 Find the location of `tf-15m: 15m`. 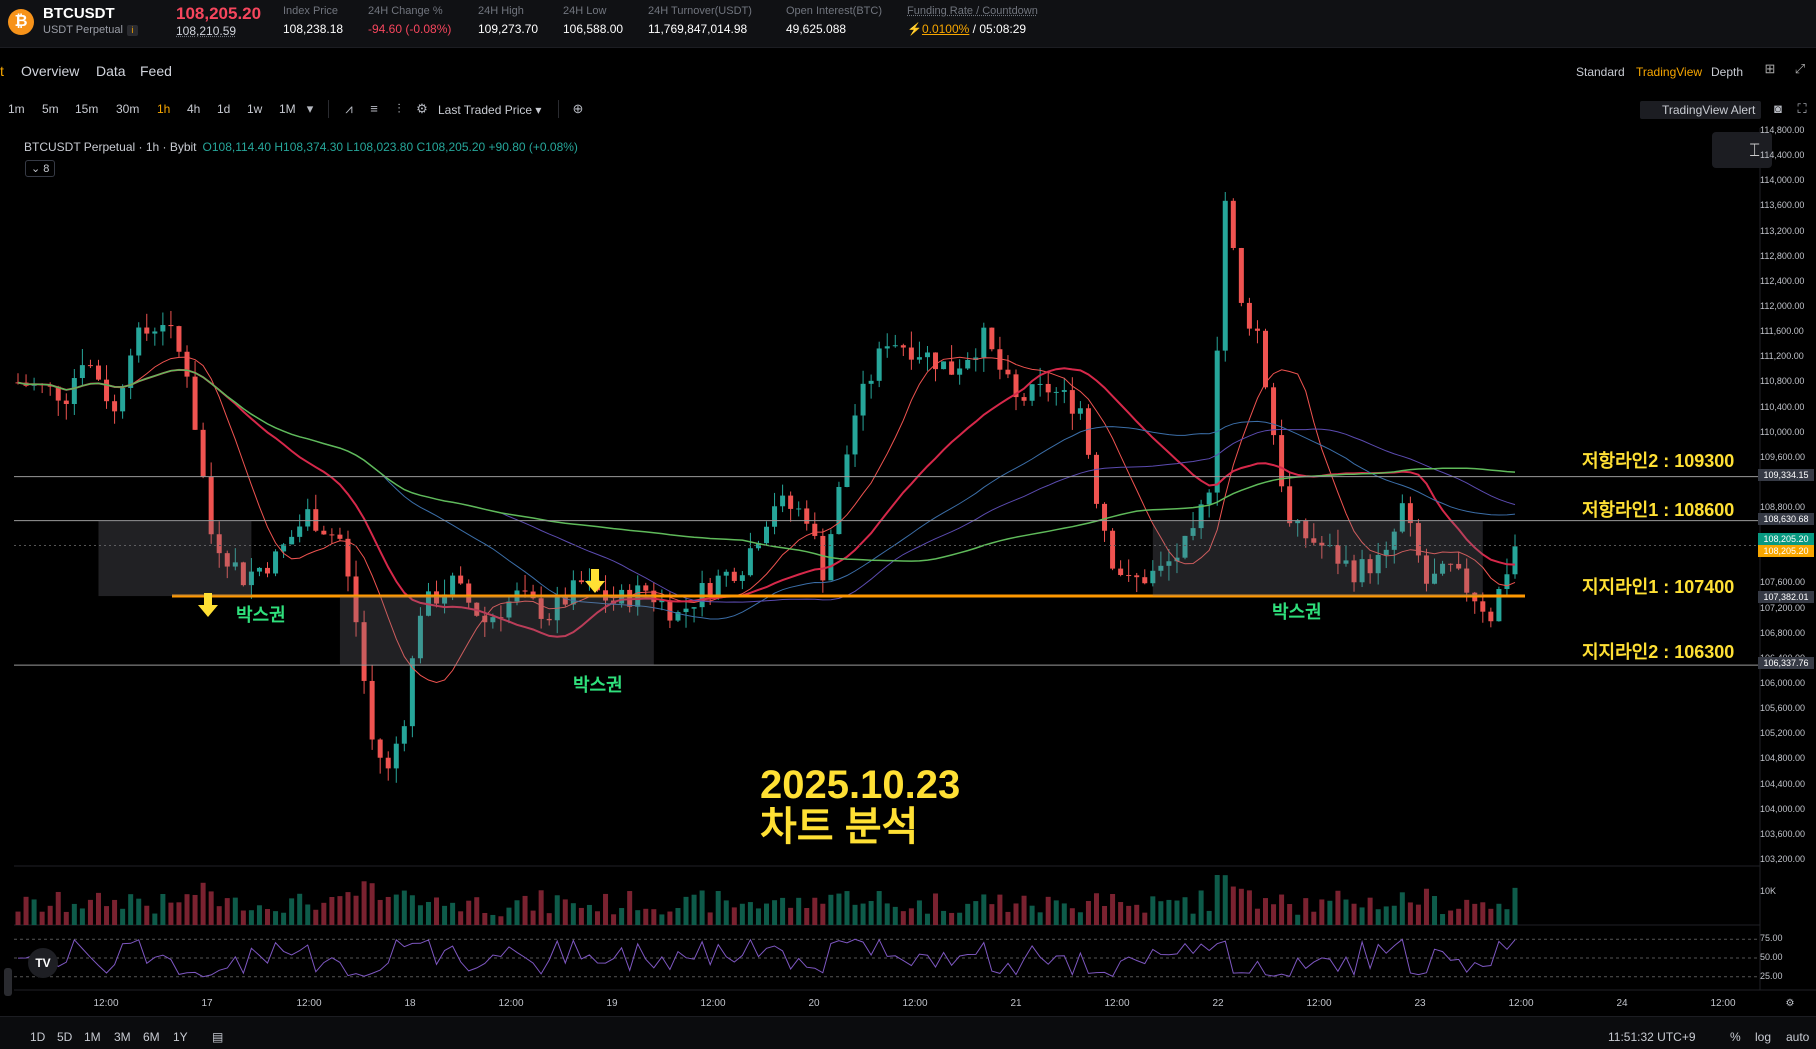

tf-15m: 15m is located at coordinates (87, 109).